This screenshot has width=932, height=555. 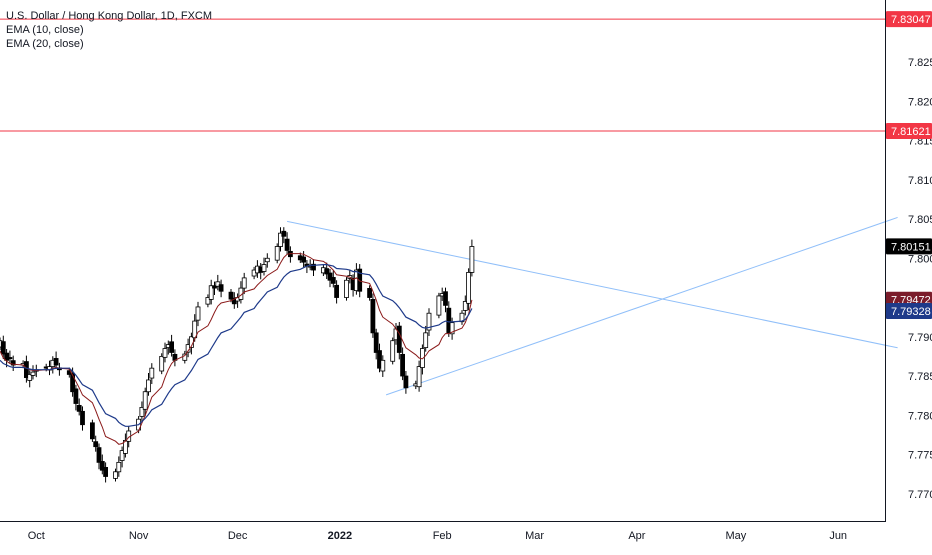 What do you see at coordinates (236, 345) in the screenshot?
I see `ema20-line` at bounding box center [236, 345].